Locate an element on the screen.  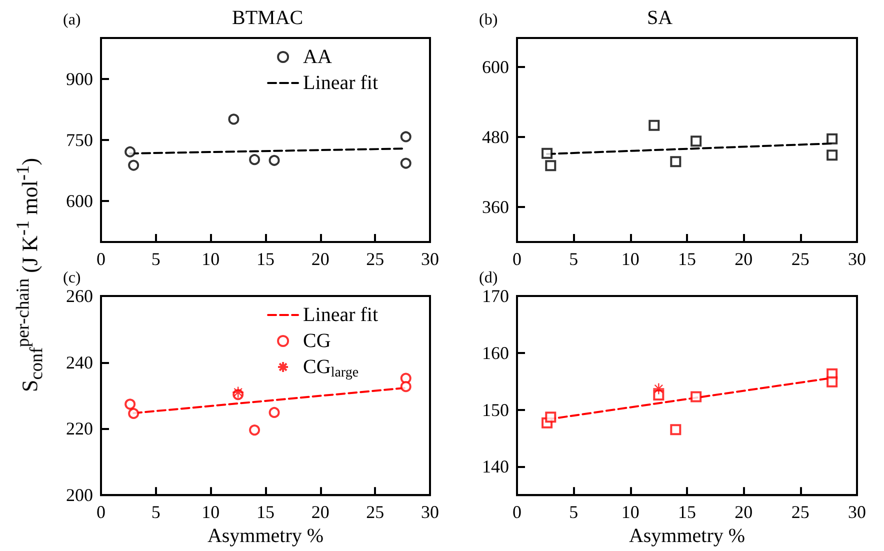
y-tick-label: 260 is located at coordinates (79, 296).